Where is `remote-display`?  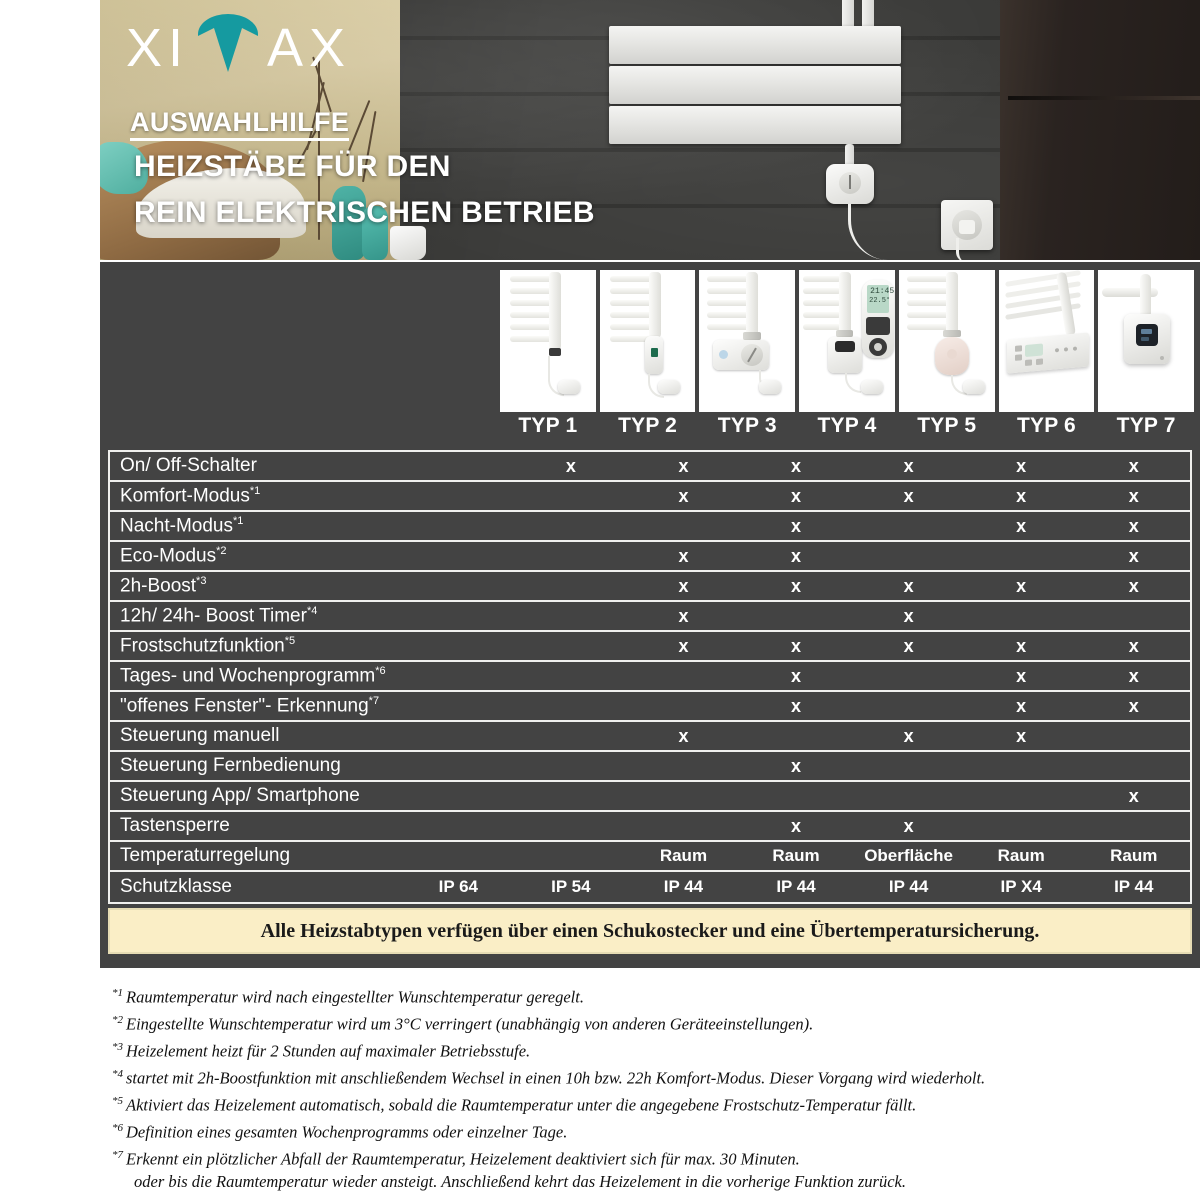
remote-display is located at coordinates (878, 299).